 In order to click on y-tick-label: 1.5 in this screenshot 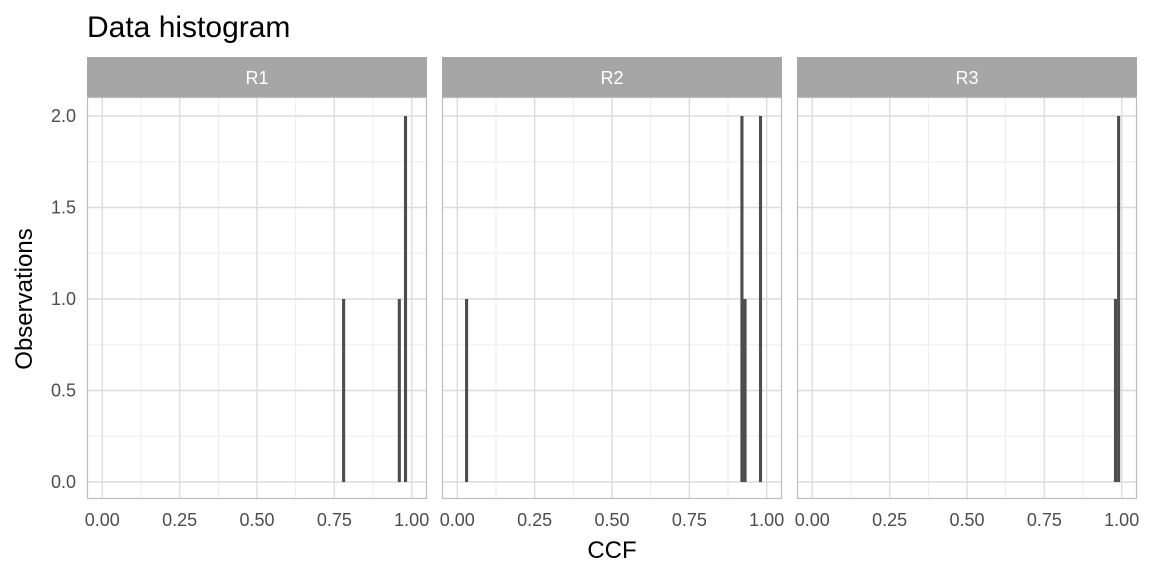, I will do `click(63, 208)`.